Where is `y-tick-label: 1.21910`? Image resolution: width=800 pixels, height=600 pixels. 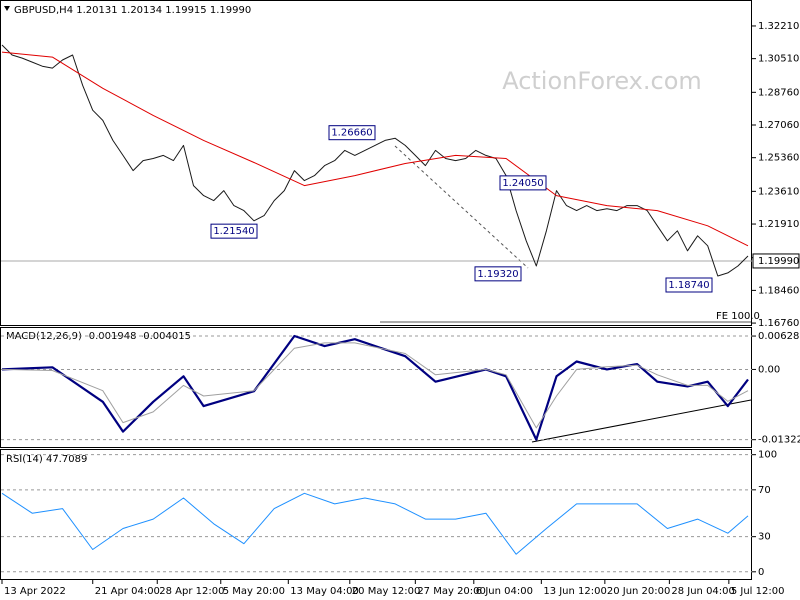
y-tick-label: 1.21910 is located at coordinates (778, 224).